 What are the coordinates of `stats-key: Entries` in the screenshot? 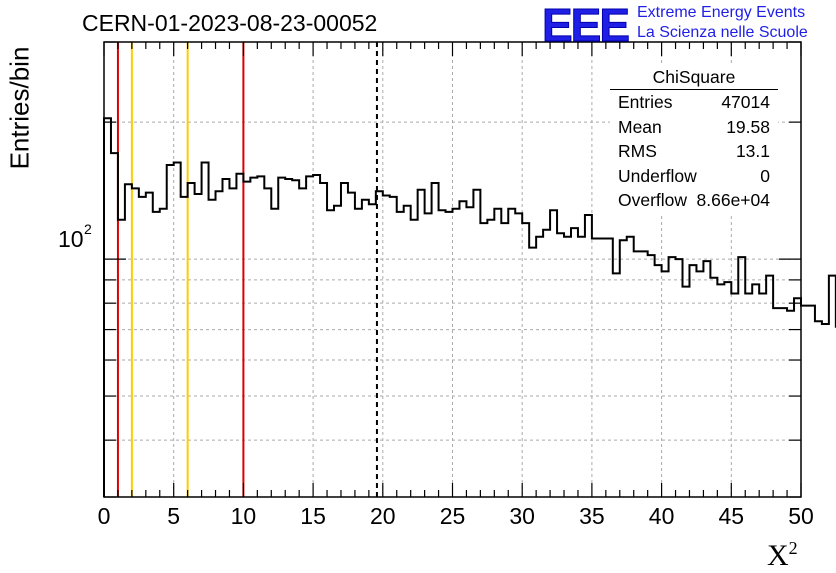 It's located at (645, 102).